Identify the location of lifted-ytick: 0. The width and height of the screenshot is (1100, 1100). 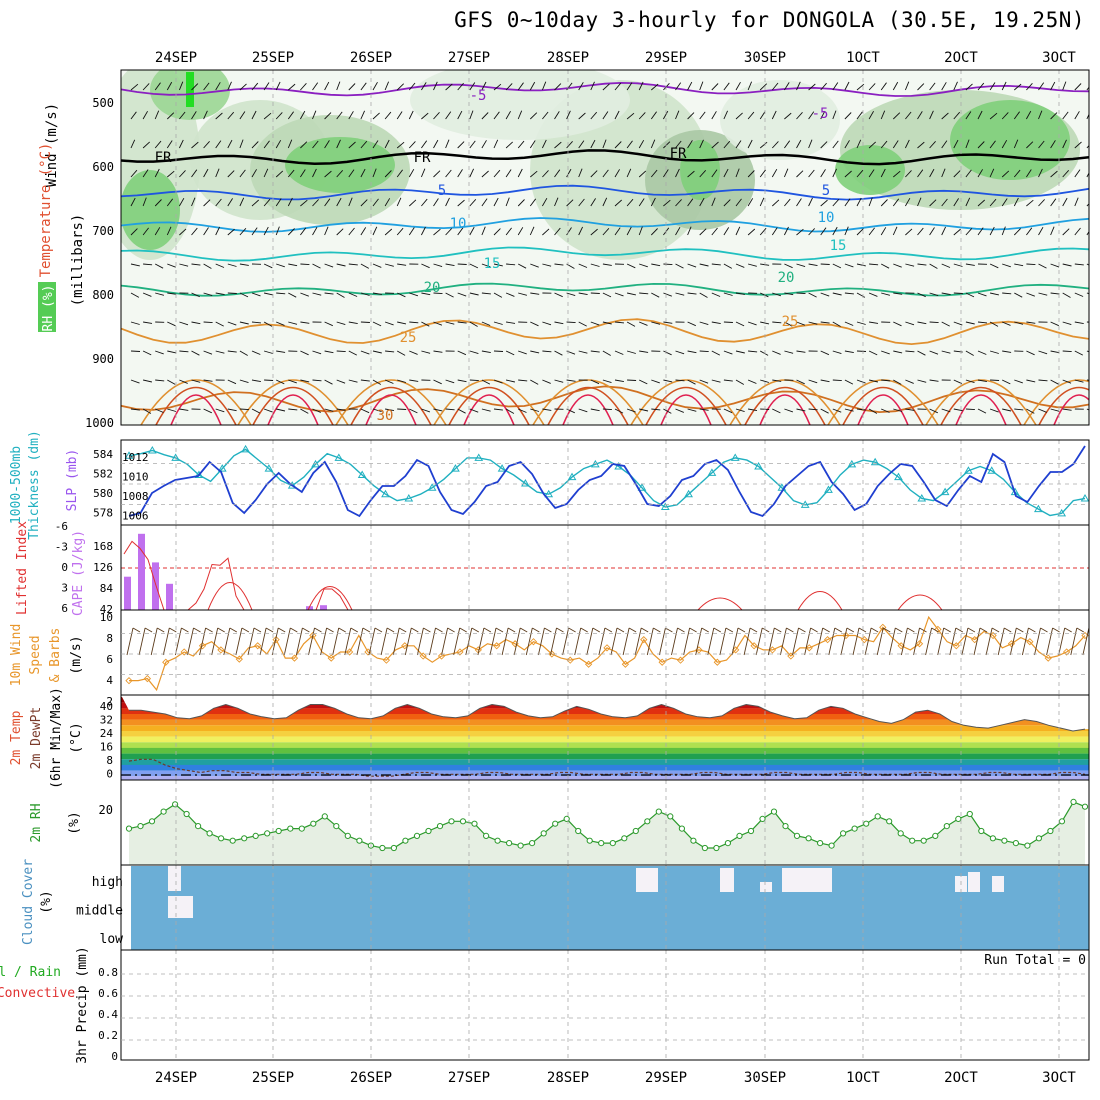
(64, 567).